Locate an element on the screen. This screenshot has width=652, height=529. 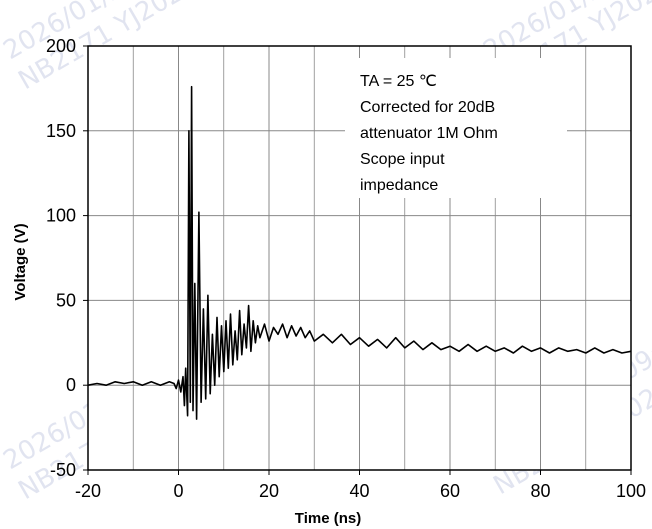
annotation-box-background is located at coordinates (456, 128).